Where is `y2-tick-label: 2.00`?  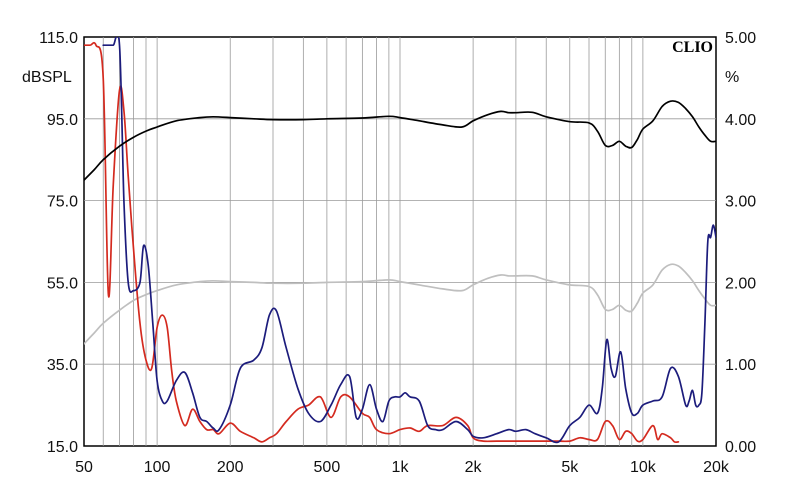
y2-tick-label: 2.00 is located at coordinates (740, 283).